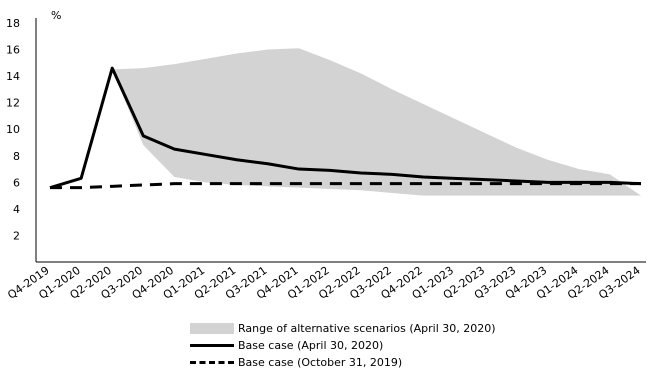 This screenshot has height=371, width=656. I want to click on legend-item-base-apr: Base case (April 30, 2020), so click(343, 345).